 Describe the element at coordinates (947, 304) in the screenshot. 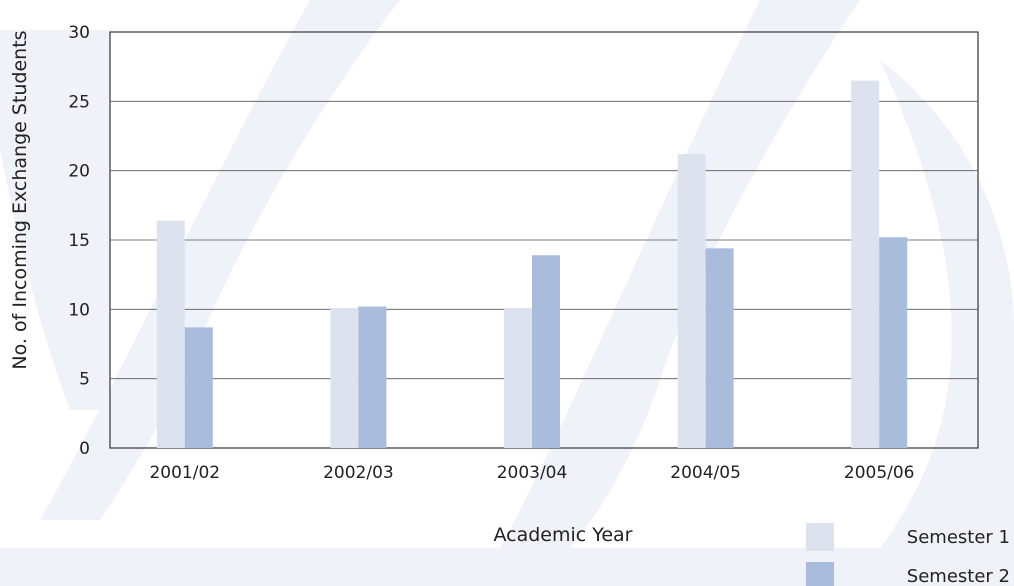

I see `watermark-arc-right` at that location.